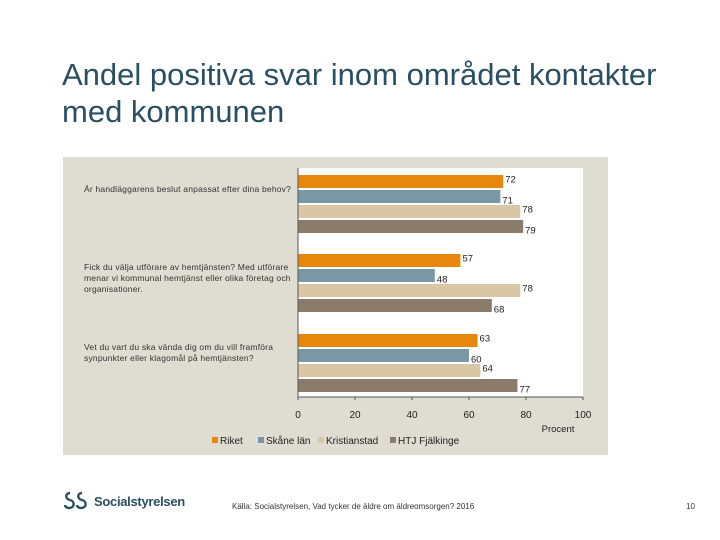 The height and width of the screenshot is (540, 720). What do you see at coordinates (139, 501) in the screenshot?
I see `logo-text: Socialstyrelsen` at bounding box center [139, 501].